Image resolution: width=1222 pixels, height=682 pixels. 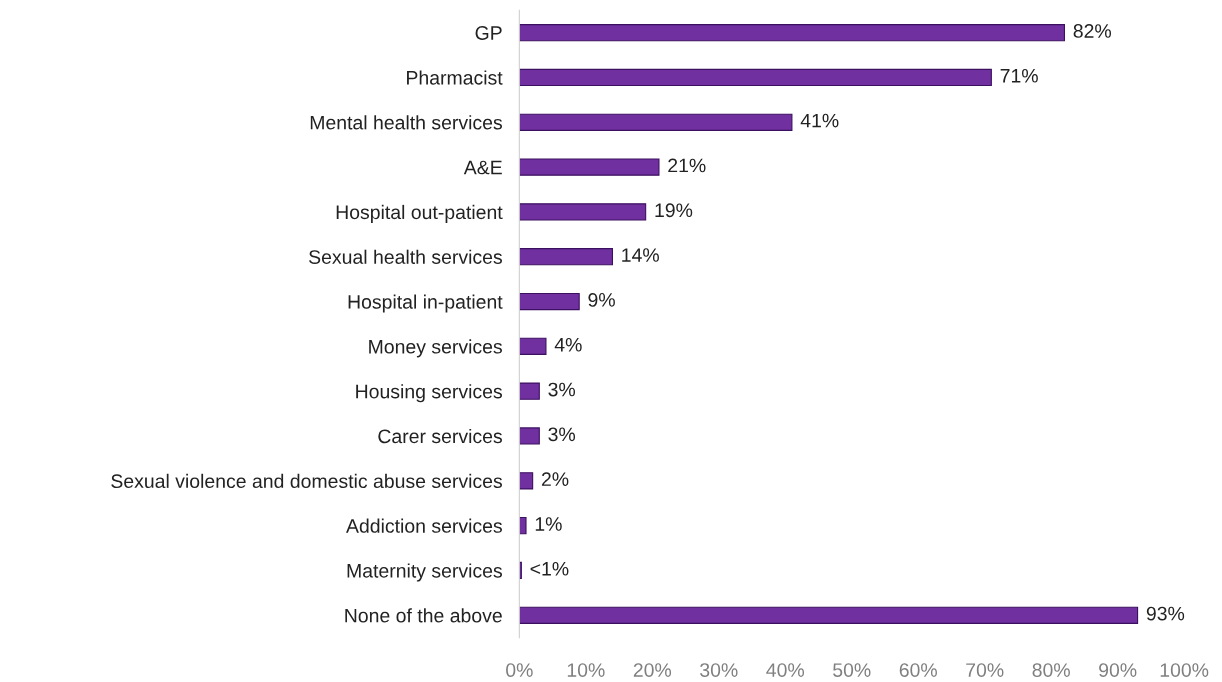 I want to click on data-label: <1%, so click(x=549, y=568).